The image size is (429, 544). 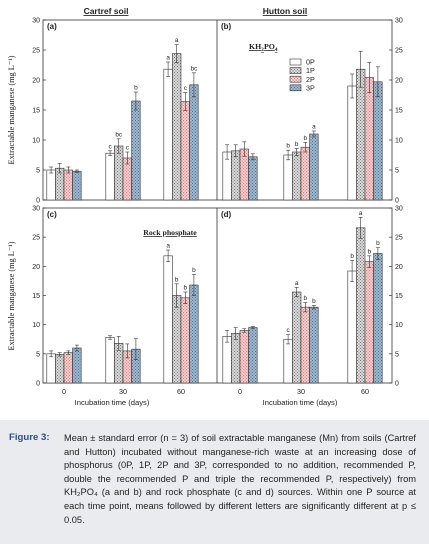 I want to click on x-axis-label-left: Incubation time (days), so click(x=112, y=402).